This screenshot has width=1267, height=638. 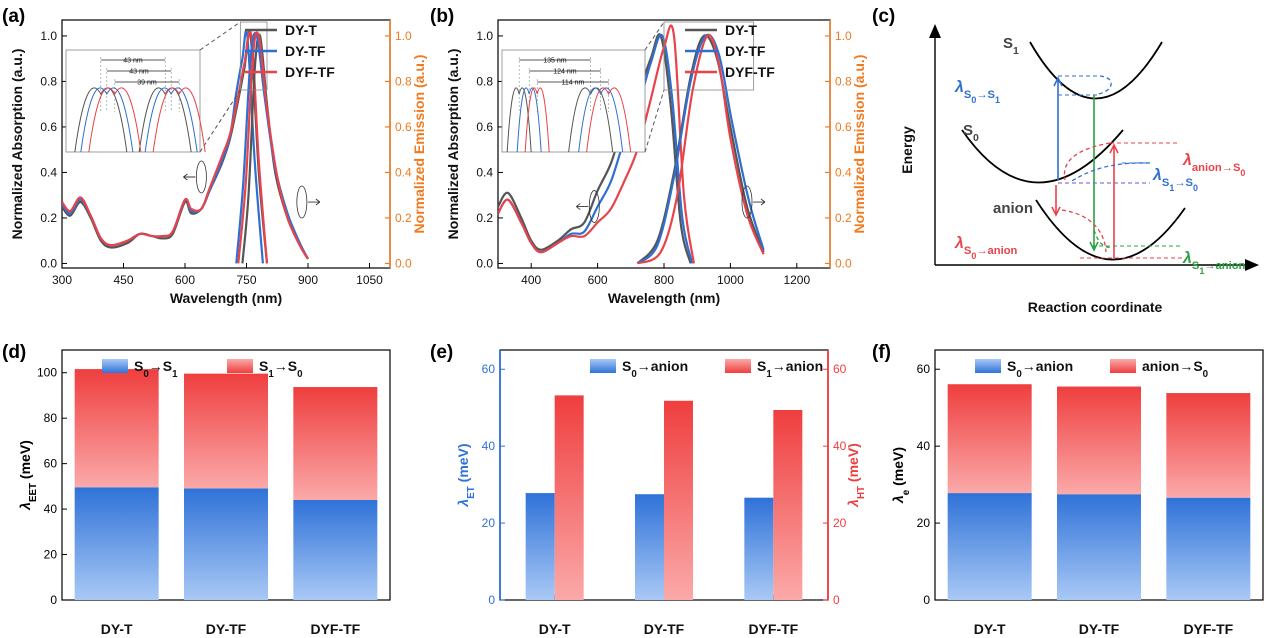 What do you see at coordinates (977, 92) in the screenshot?
I see `lambda-label-s0s1: λS0→S1` at bounding box center [977, 92].